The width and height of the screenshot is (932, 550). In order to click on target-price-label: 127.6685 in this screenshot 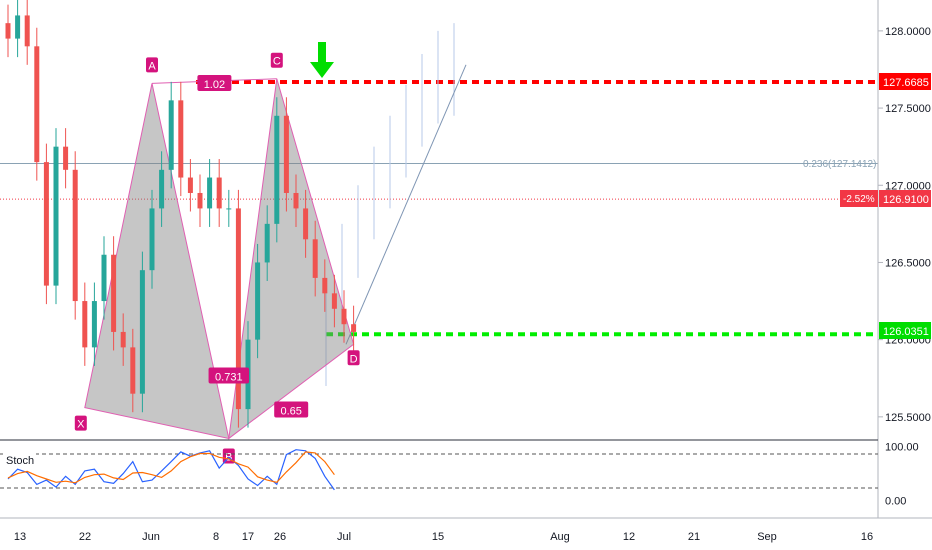, I will do `click(906, 83)`.